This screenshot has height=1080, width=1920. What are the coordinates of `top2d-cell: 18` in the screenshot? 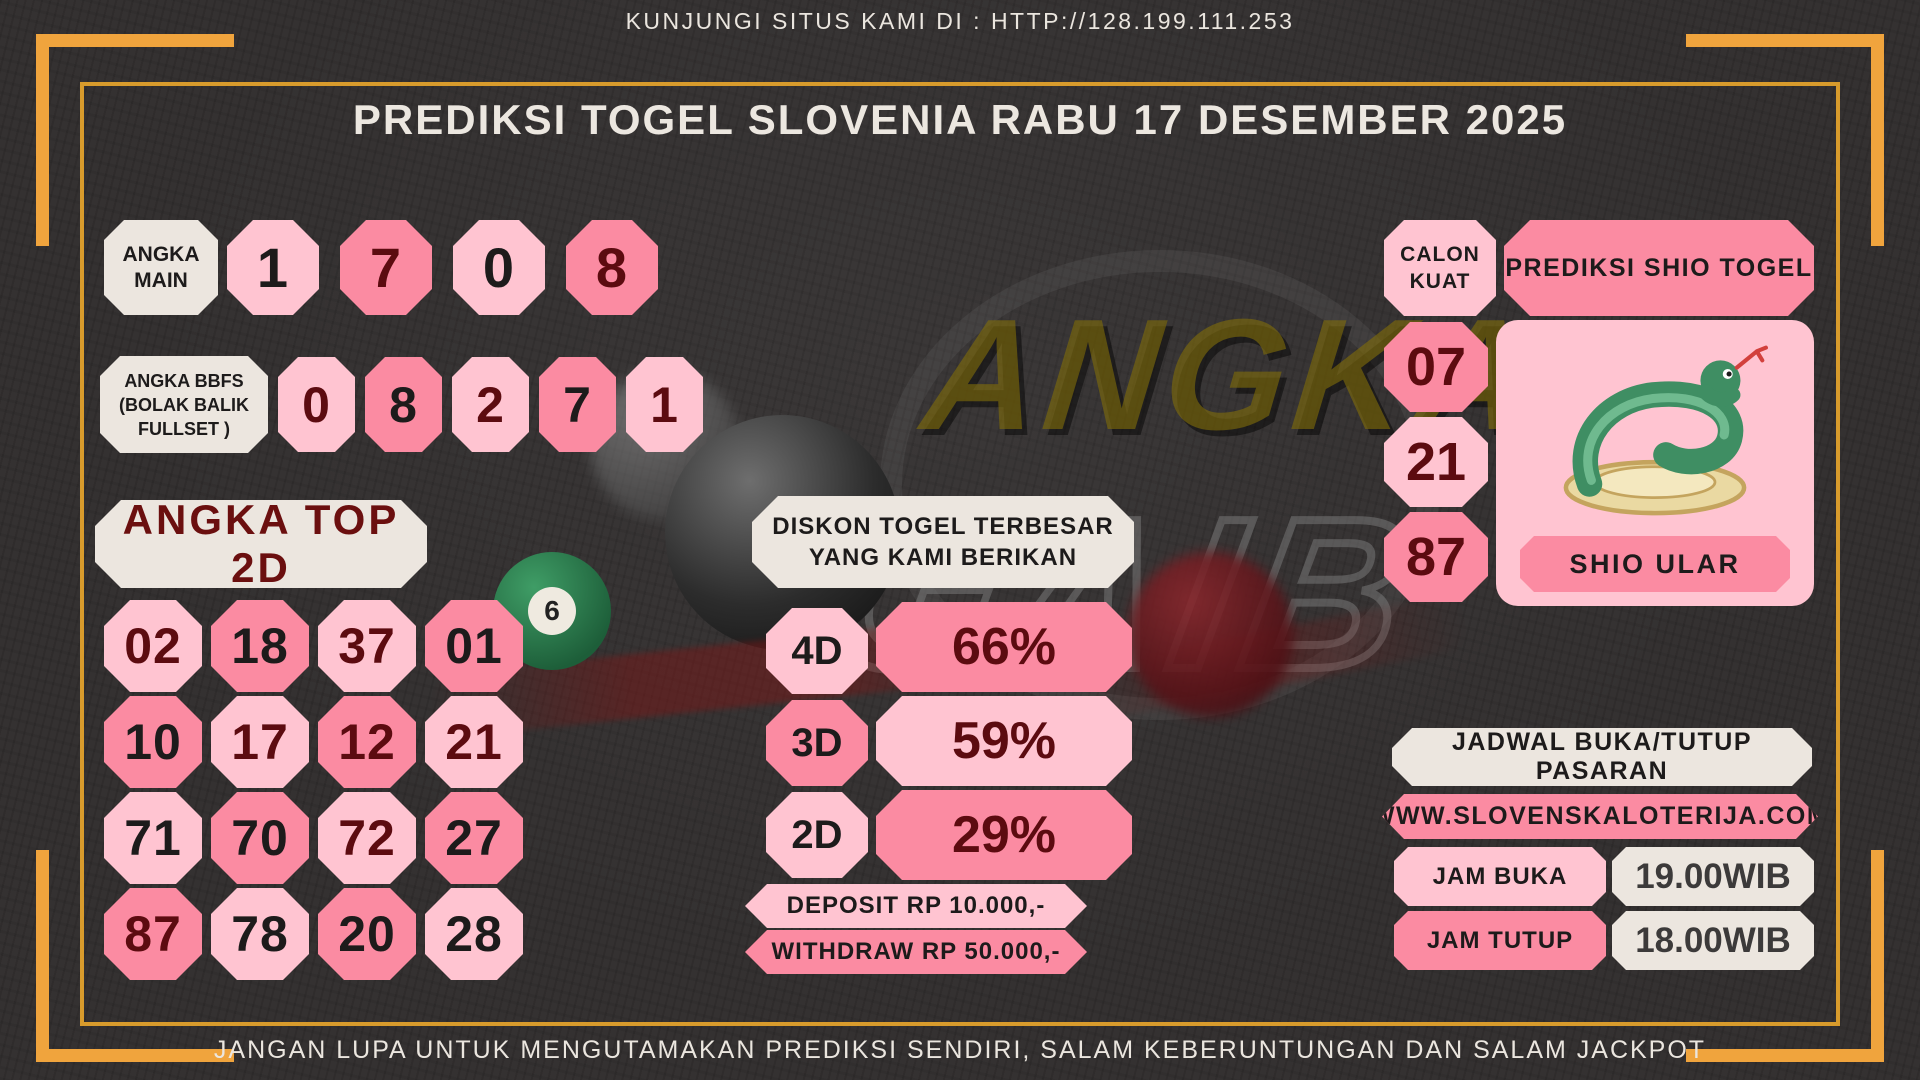 It's located at (260, 646).